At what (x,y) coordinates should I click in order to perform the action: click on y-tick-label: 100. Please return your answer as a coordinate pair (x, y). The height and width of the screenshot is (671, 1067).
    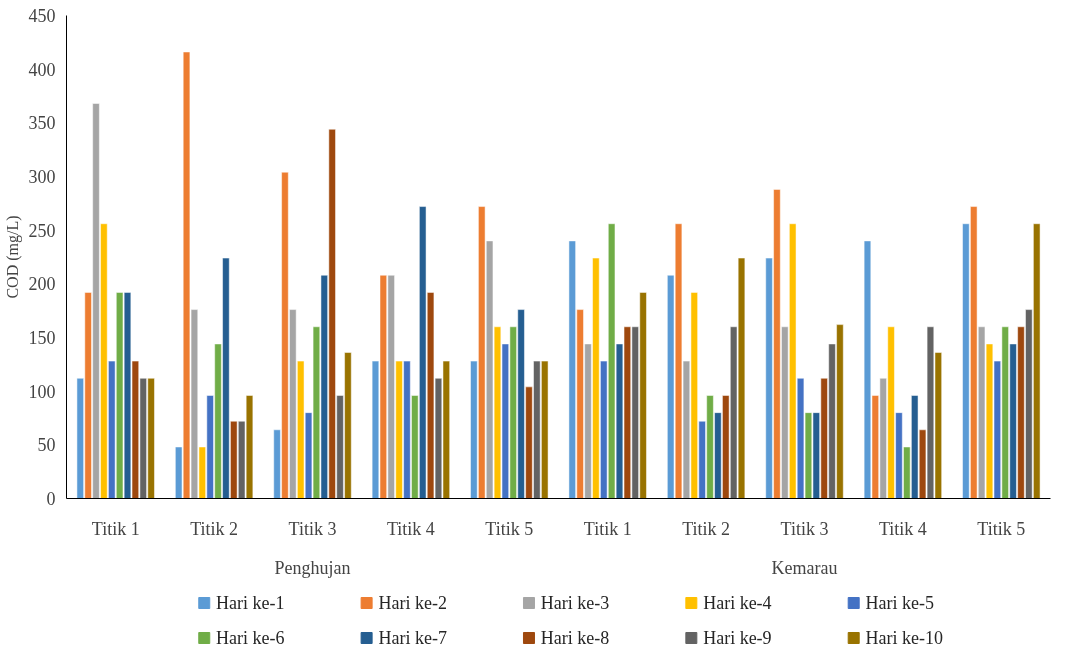
    Looking at the image, I should click on (42, 391).